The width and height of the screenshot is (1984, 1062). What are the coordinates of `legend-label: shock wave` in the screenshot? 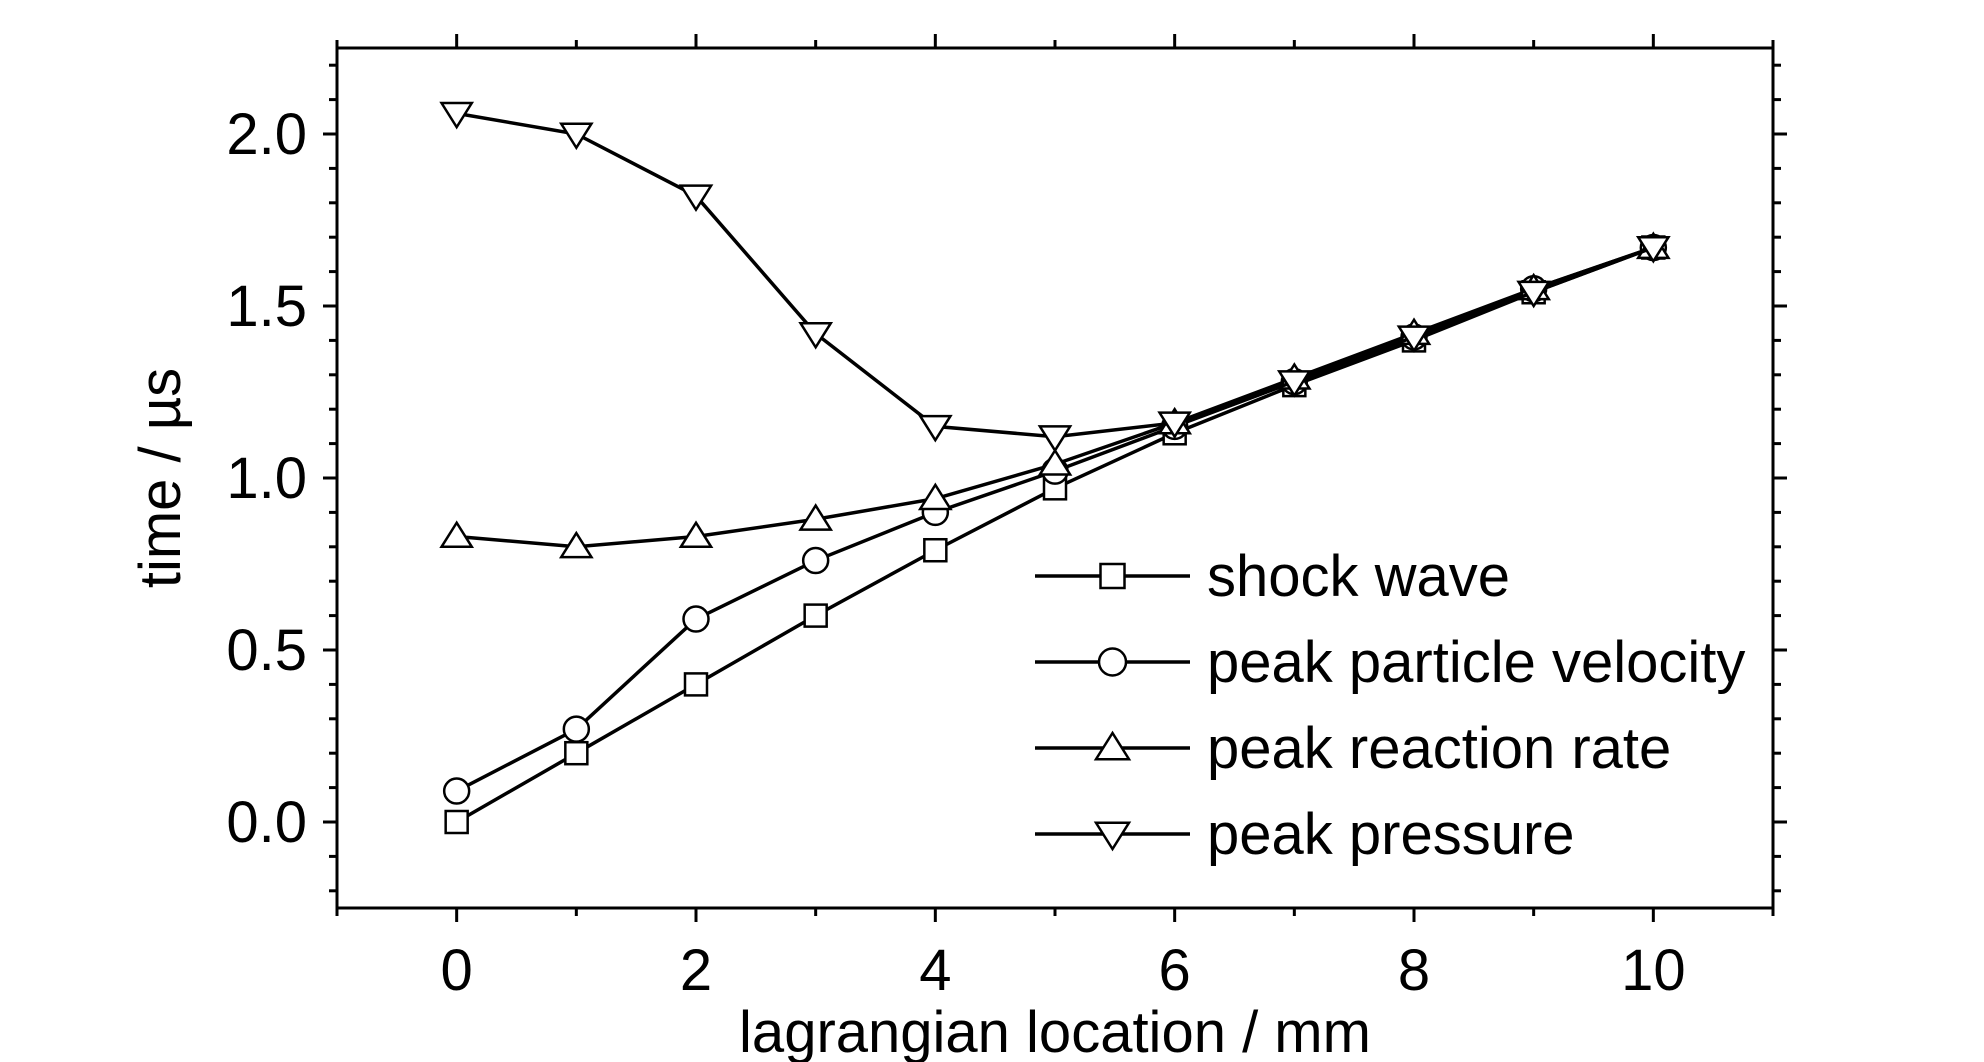 It's located at (1358, 576).